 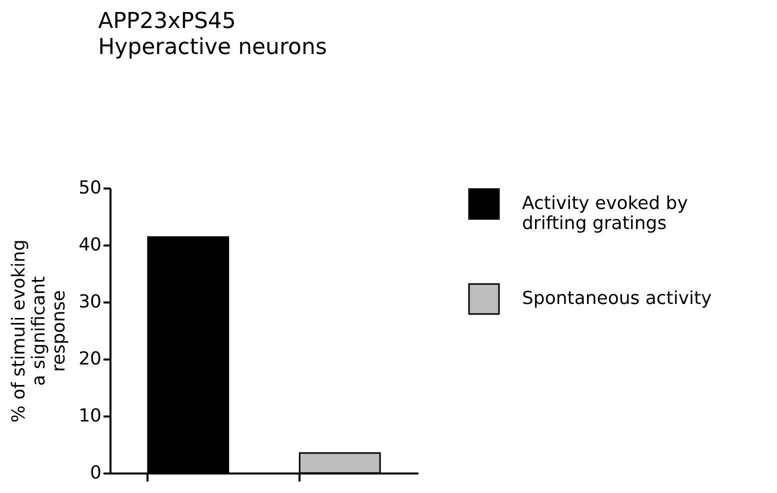 I want to click on y-tick-label: 20, so click(x=90, y=359).